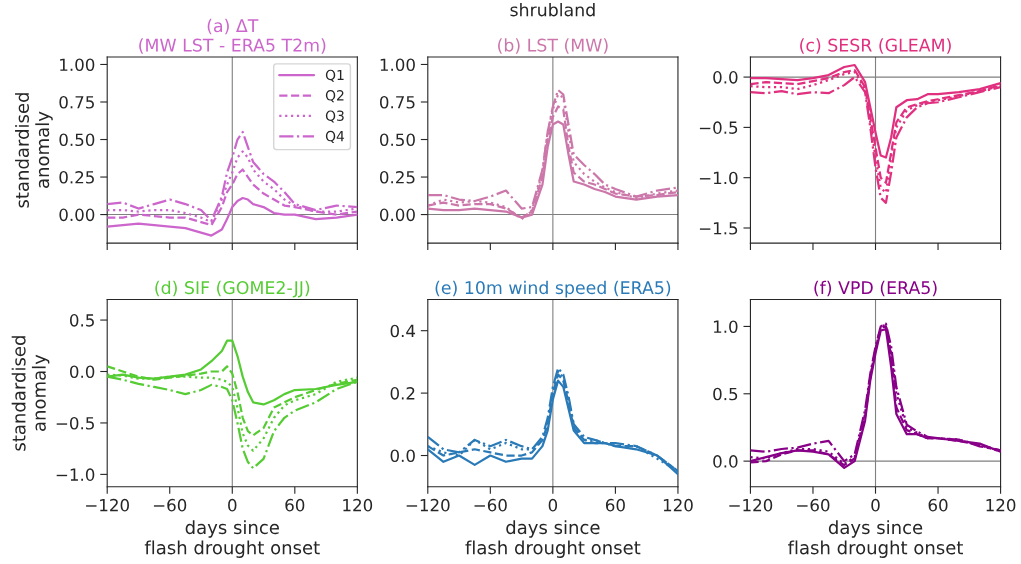  Describe the element at coordinates (725, 326) in the screenshot. I see `y-tick-label: 1.0` at that location.